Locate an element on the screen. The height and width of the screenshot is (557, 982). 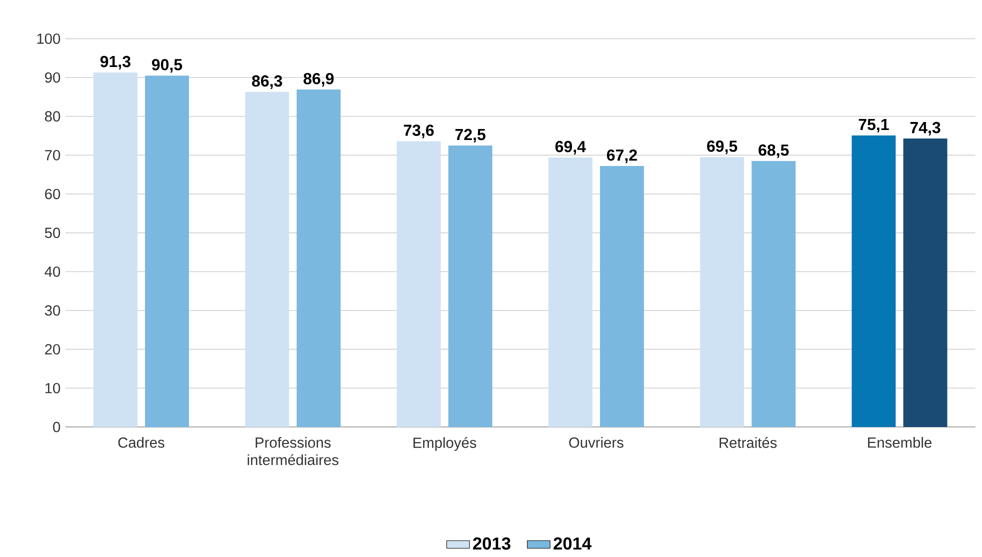
data-label: 69,4 is located at coordinates (570, 147).